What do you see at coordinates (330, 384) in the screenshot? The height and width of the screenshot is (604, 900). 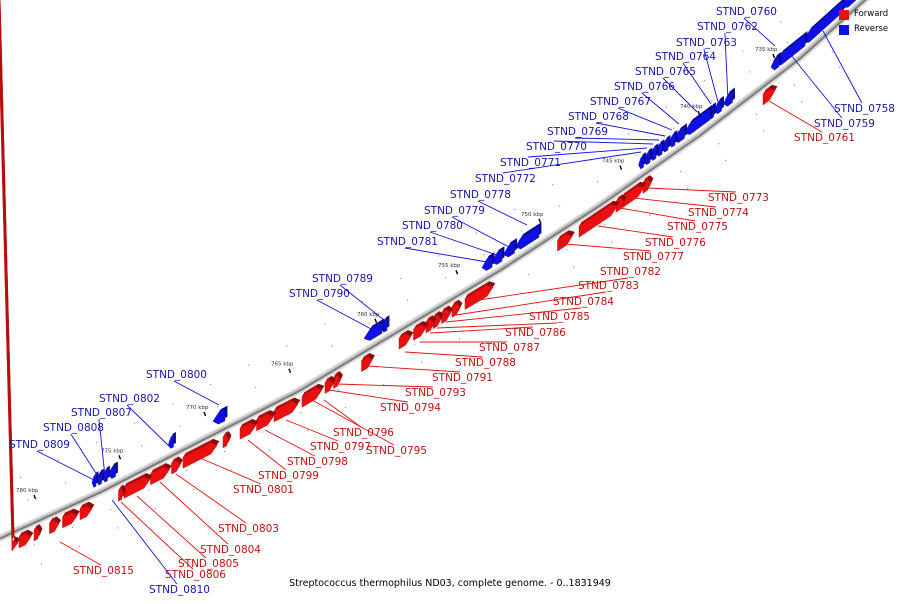 I see `gene-STND_0794-arrow` at bounding box center [330, 384].